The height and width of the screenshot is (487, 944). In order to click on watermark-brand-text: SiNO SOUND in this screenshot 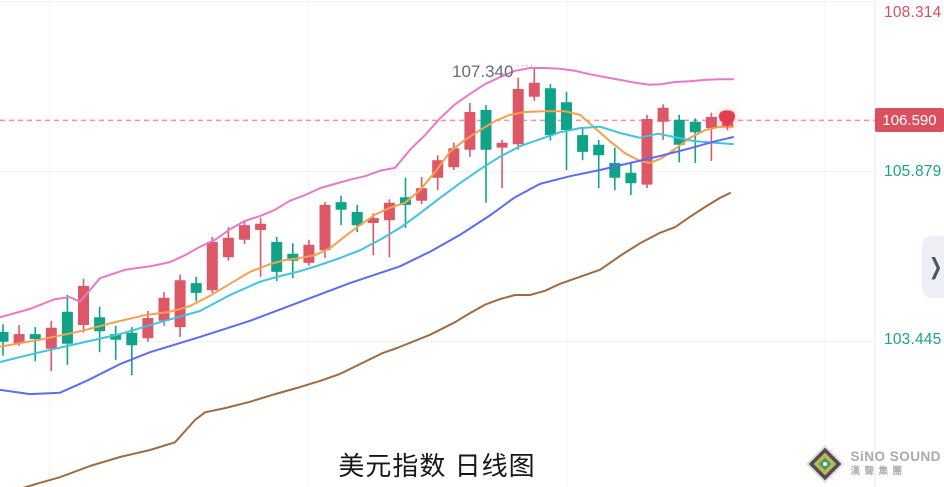, I will do `click(895, 457)`.